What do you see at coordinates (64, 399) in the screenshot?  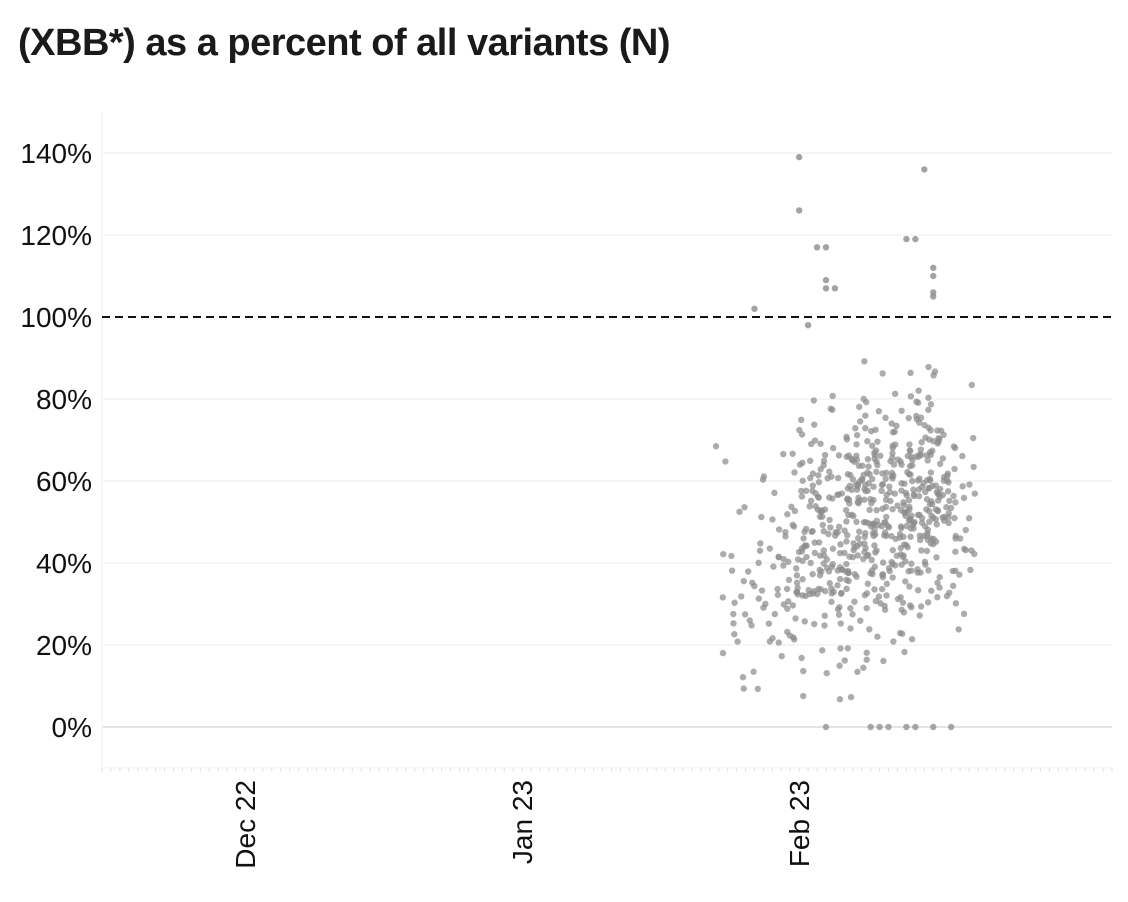 I see `y-tick-label: 80%` at bounding box center [64, 399].